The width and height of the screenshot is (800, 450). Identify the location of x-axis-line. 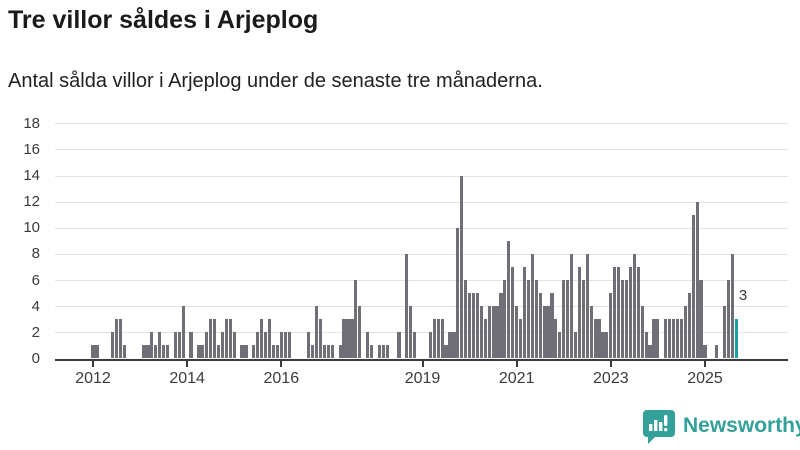
(421, 359).